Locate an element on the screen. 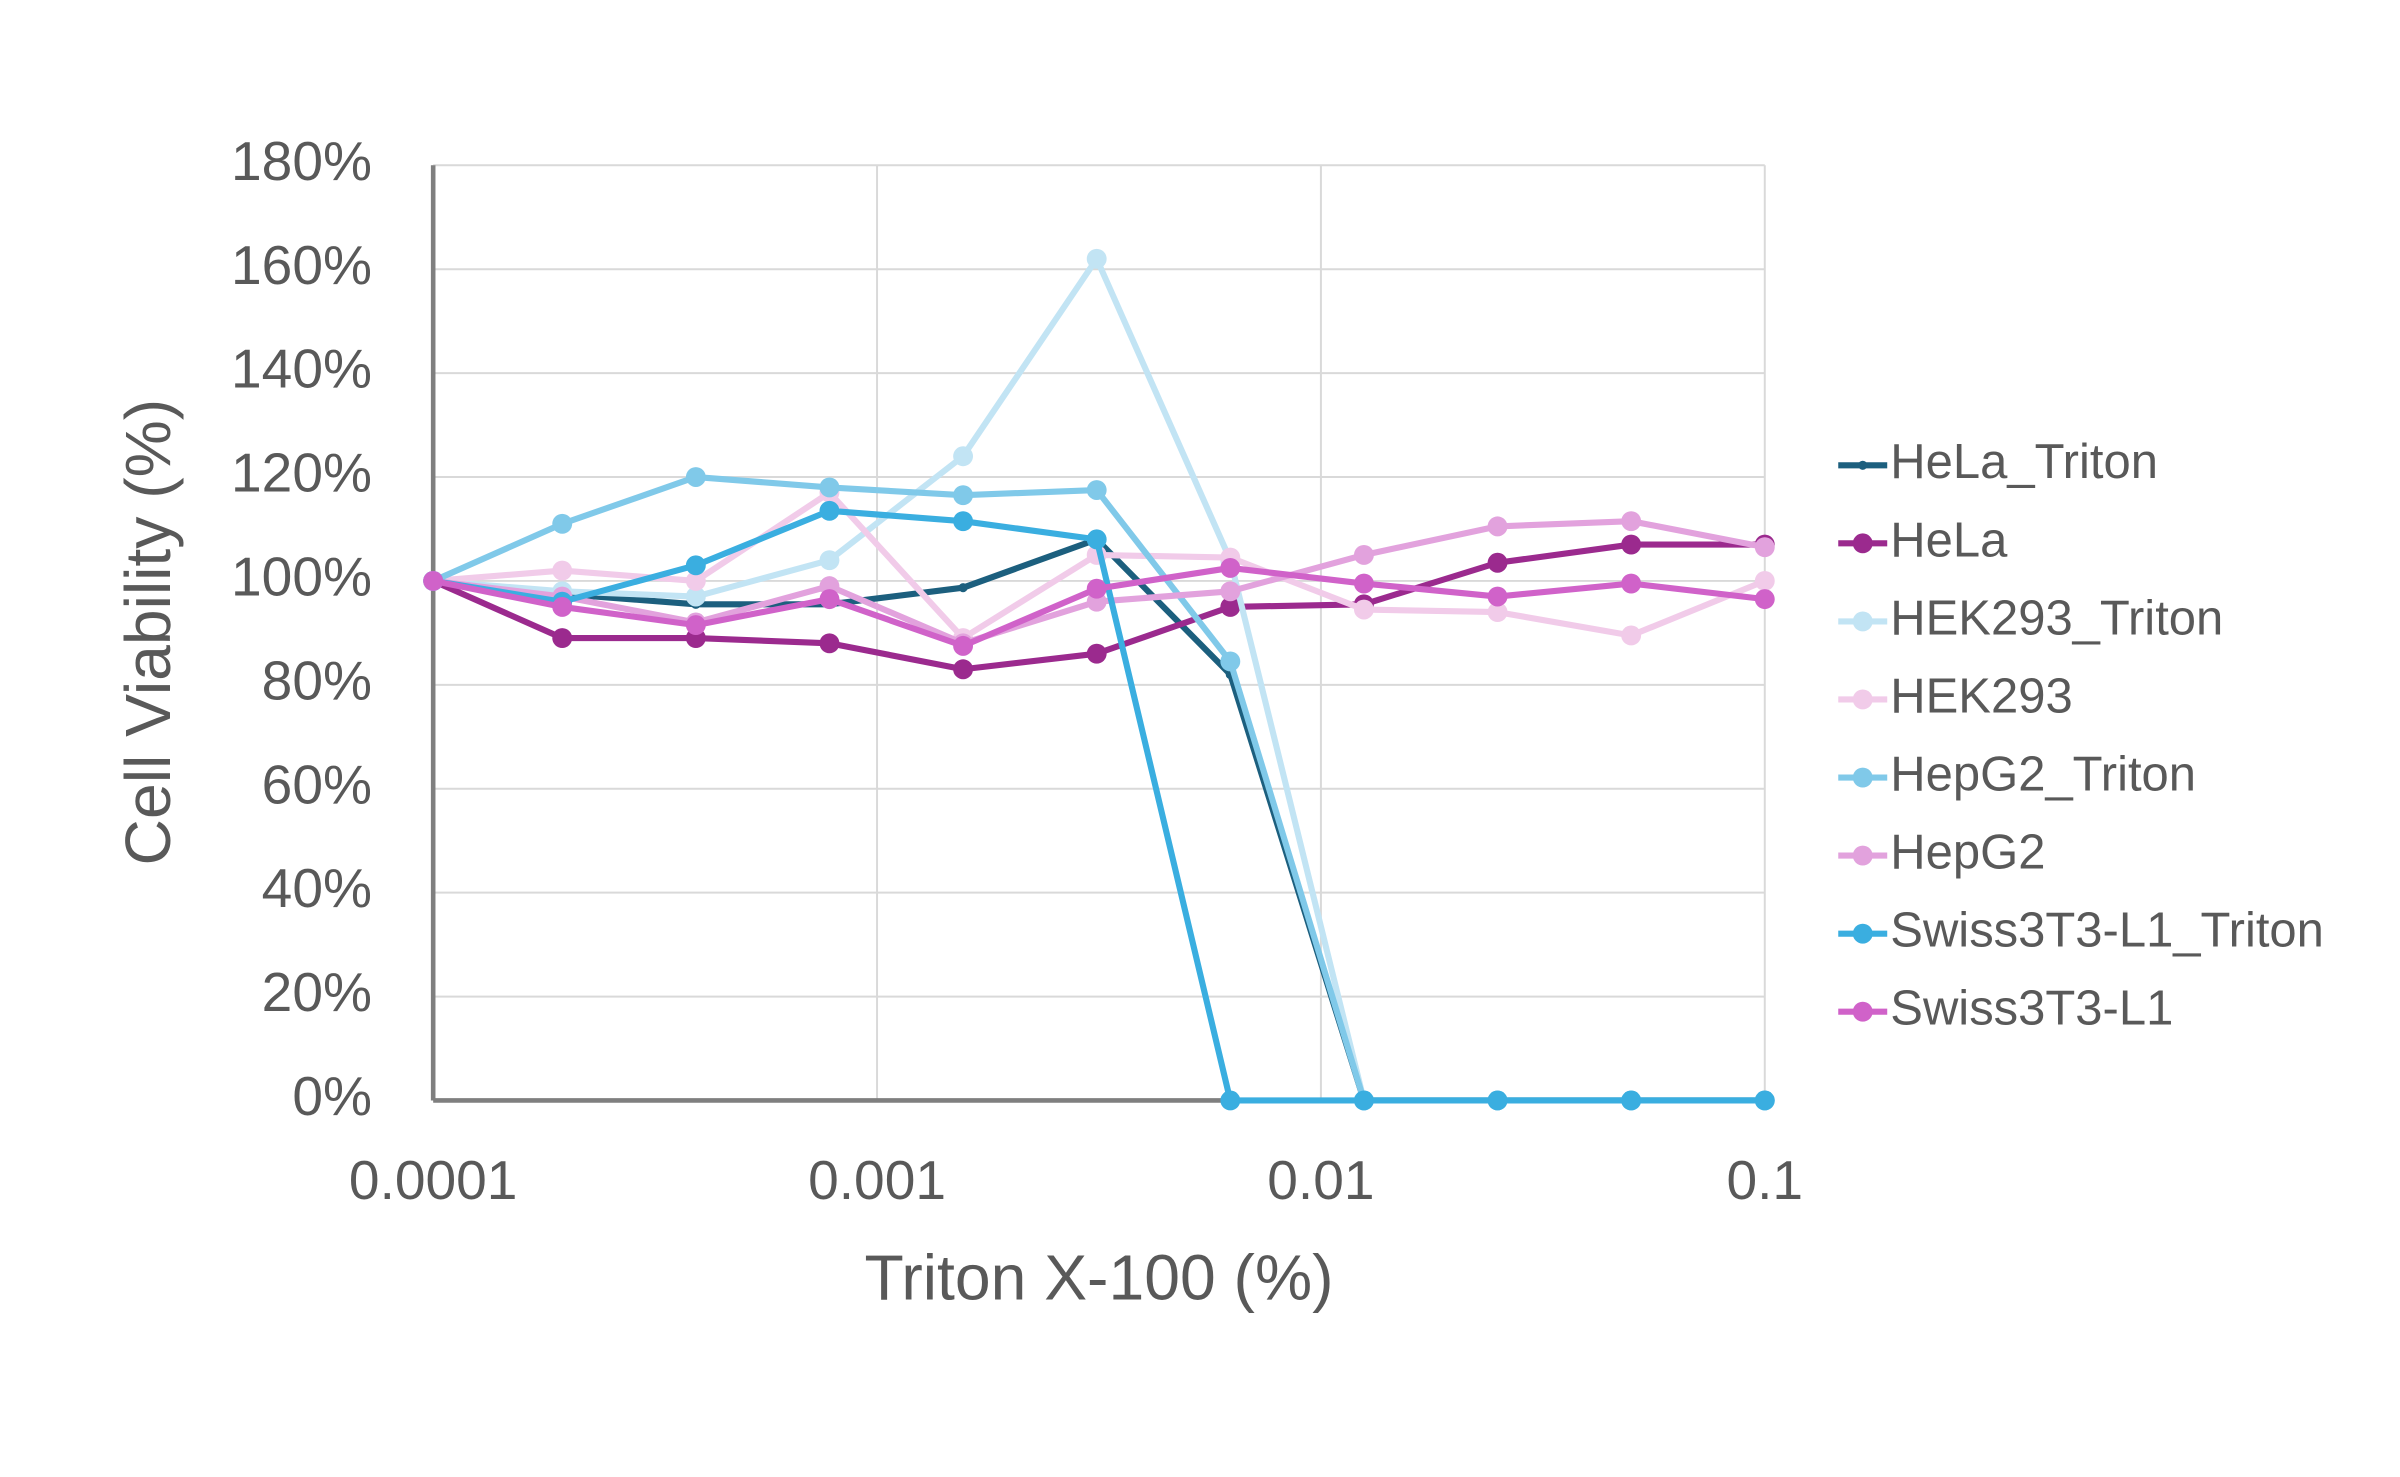 This screenshot has height=1477, width=2400. y-axis-title: Cell Viability (%) is located at coordinates (148, 632).